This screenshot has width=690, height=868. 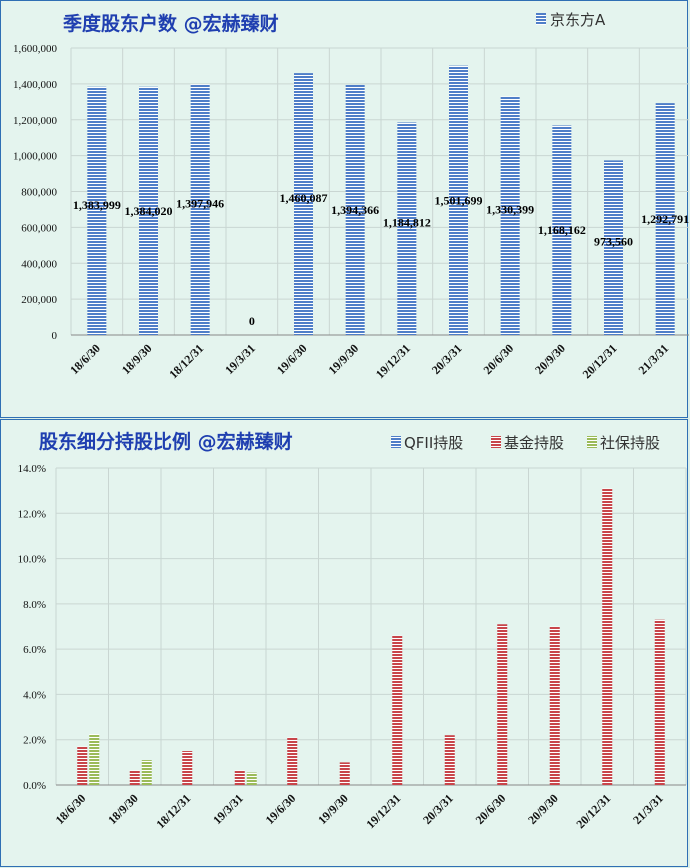 What do you see at coordinates (39, 264) in the screenshot?
I see `y-tick-label: 400,000` at bounding box center [39, 264].